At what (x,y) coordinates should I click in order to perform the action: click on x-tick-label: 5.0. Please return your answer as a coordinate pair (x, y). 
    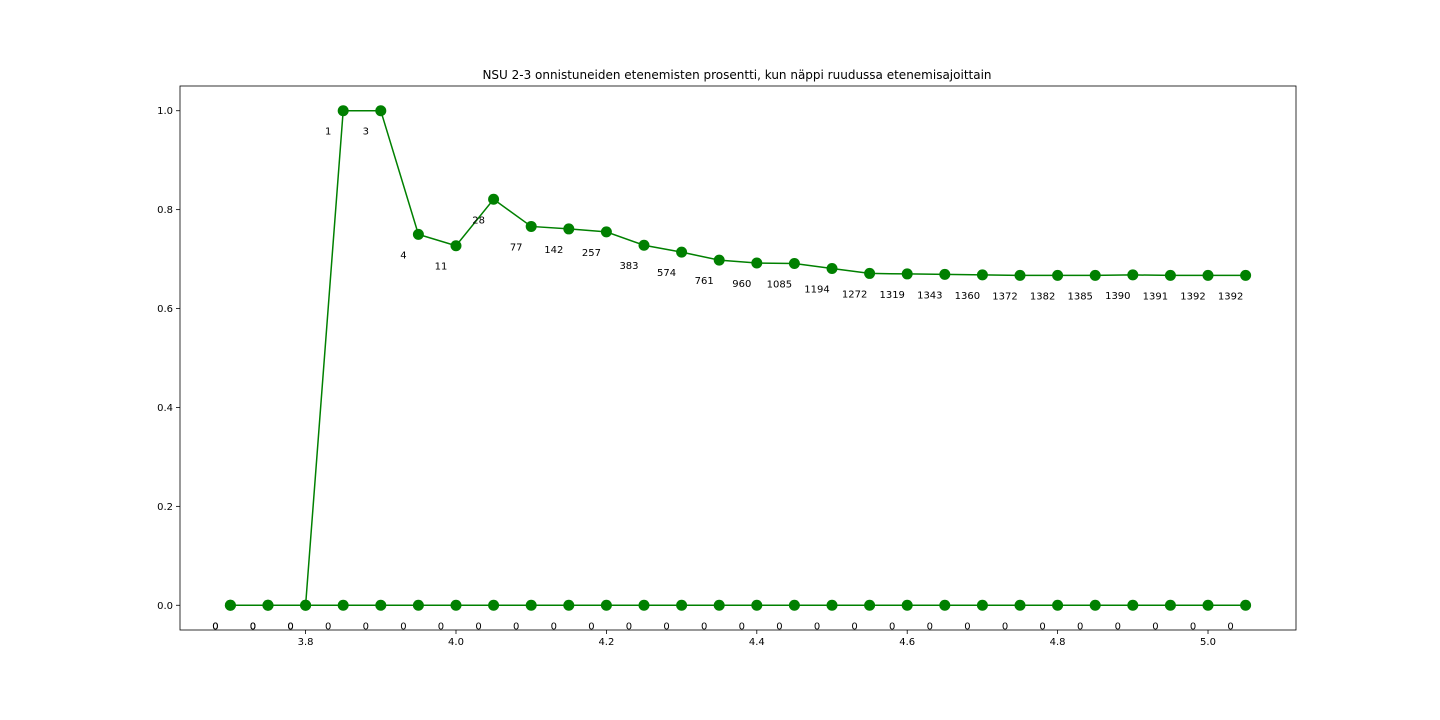
    Looking at the image, I should click on (1208, 642).